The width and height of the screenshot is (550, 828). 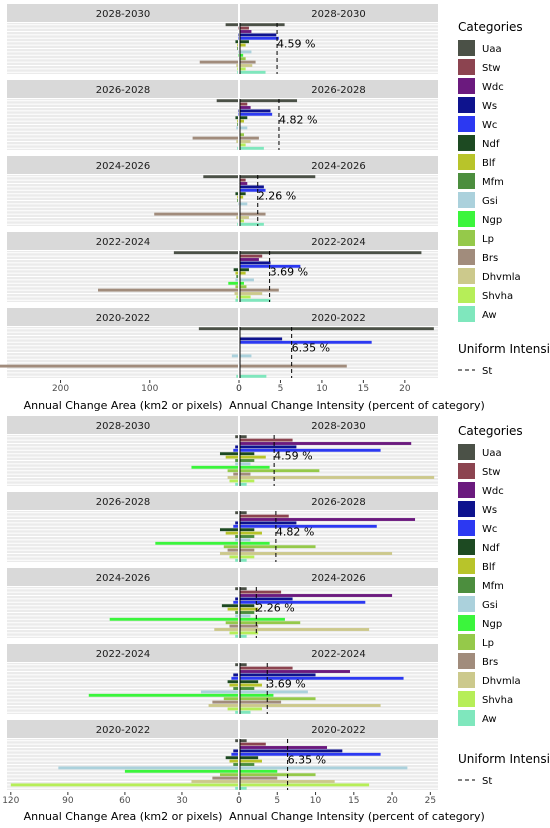 I want to click on intensity-bar-Shvha, so click(x=249, y=633).